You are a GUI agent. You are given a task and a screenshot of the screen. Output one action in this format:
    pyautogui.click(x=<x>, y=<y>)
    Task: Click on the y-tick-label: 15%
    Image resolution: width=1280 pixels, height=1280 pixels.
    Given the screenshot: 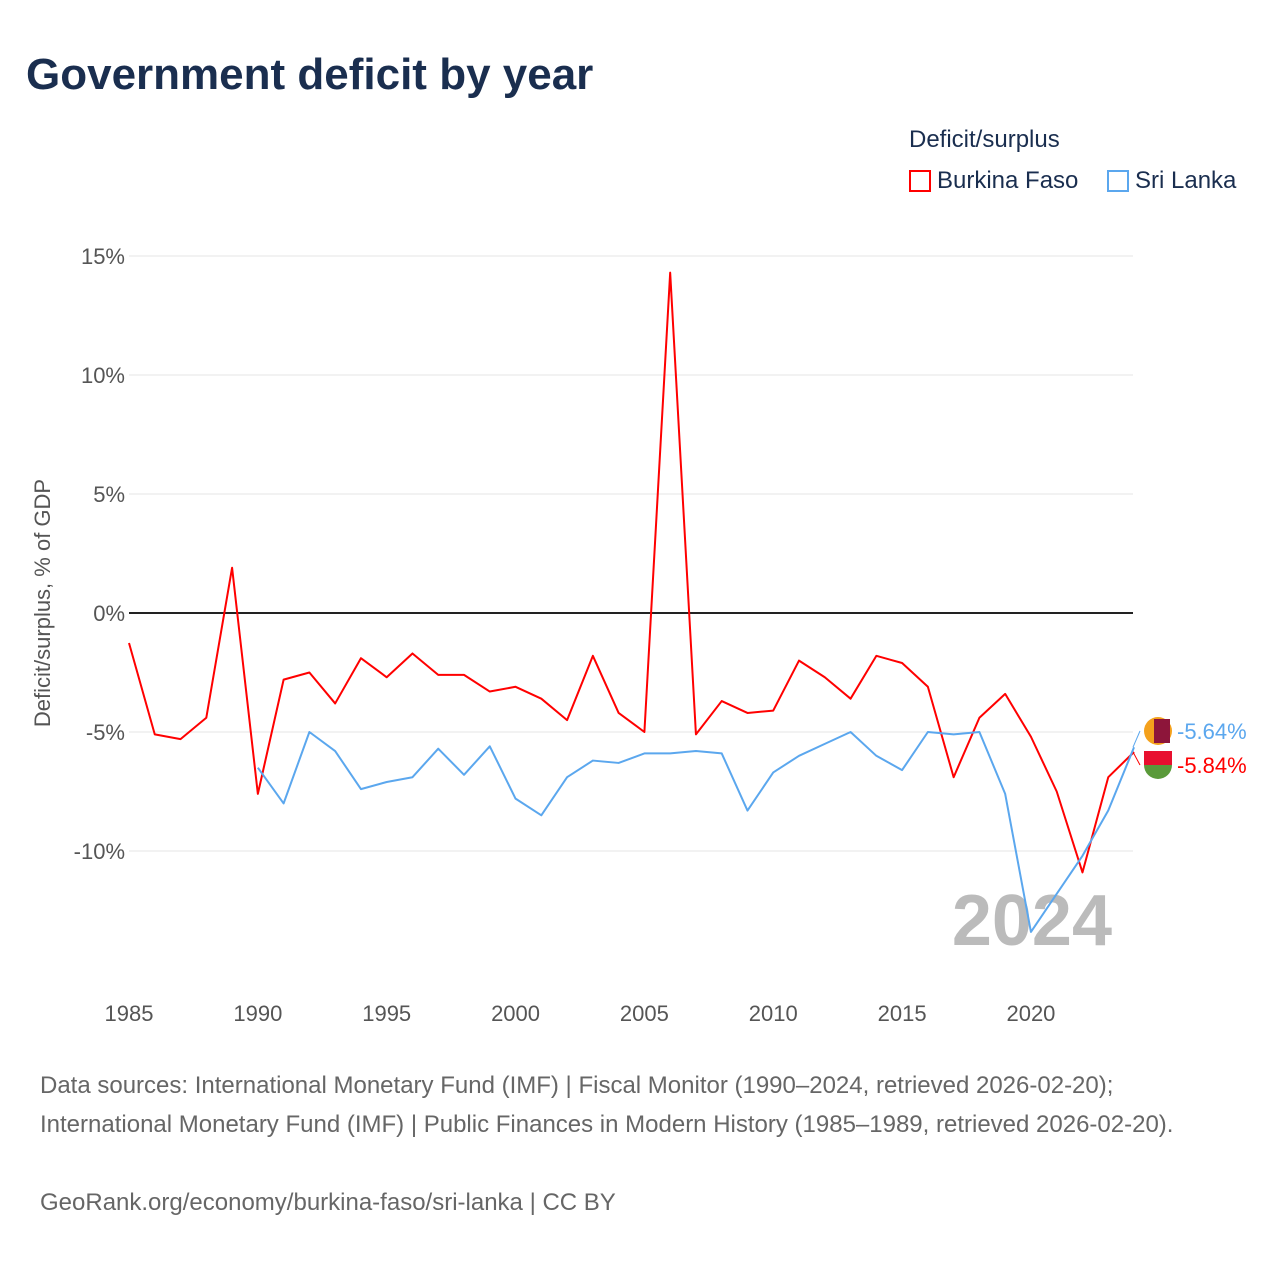 What is the action you would take?
    pyautogui.click(x=103, y=256)
    